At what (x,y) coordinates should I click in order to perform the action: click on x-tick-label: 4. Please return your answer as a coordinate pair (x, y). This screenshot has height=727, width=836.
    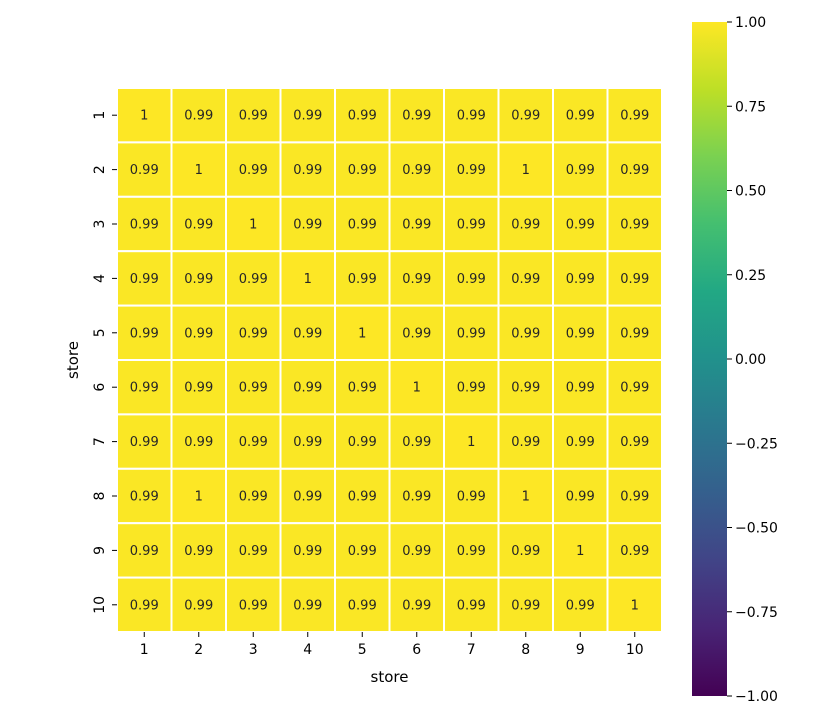
    Looking at the image, I should click on (307, 650).